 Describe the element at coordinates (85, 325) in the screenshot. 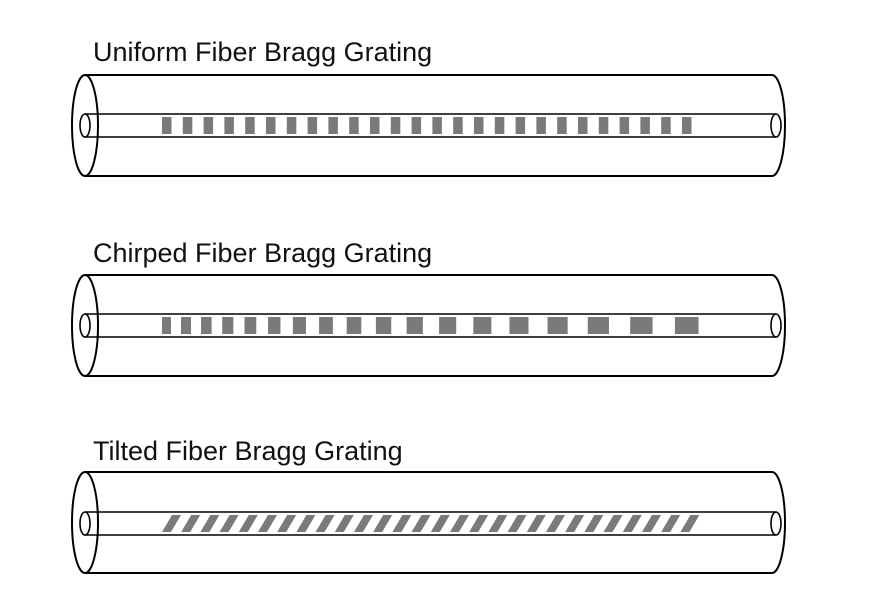

I see `chirped-core-left-end` at that location.